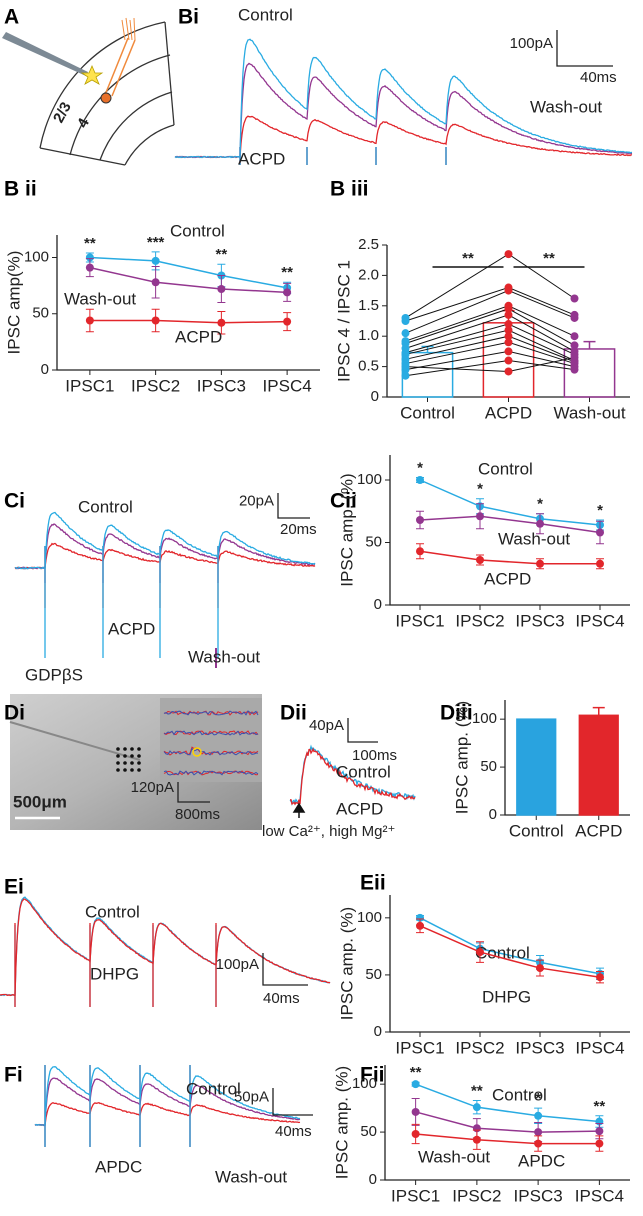 Image resolution: width=643 pixels, height=1216 pixels. I want to click on layer-label: 4, so click(83, 123).